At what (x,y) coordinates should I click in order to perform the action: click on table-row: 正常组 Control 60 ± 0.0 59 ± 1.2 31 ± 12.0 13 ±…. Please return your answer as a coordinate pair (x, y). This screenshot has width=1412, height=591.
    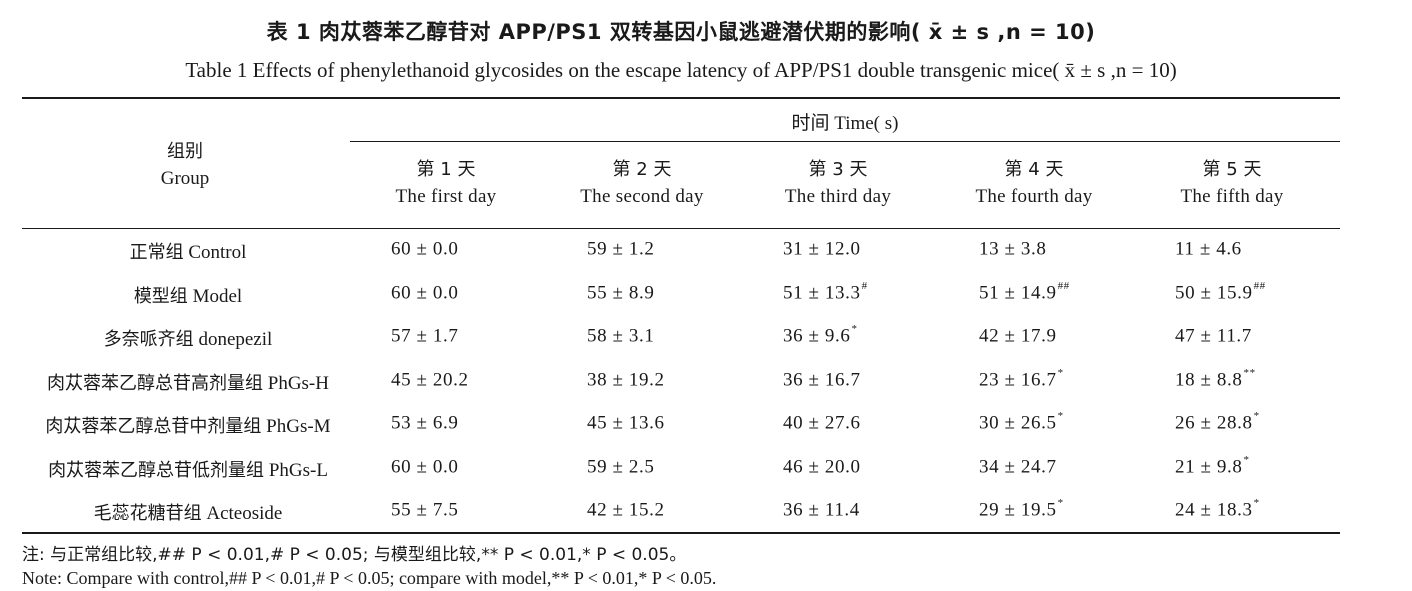
    Looking at the image, I should click on (706, 258).